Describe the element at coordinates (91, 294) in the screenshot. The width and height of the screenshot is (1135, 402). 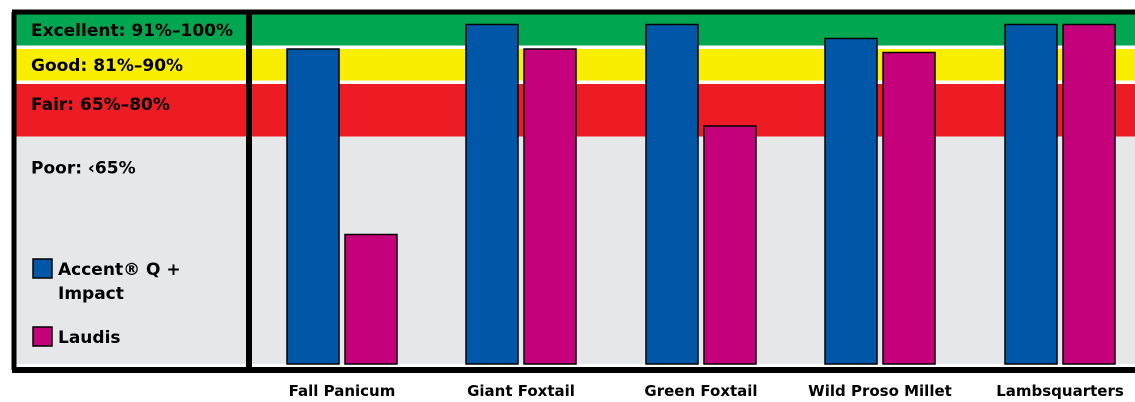
I see `legend-label: Impact` at that location.